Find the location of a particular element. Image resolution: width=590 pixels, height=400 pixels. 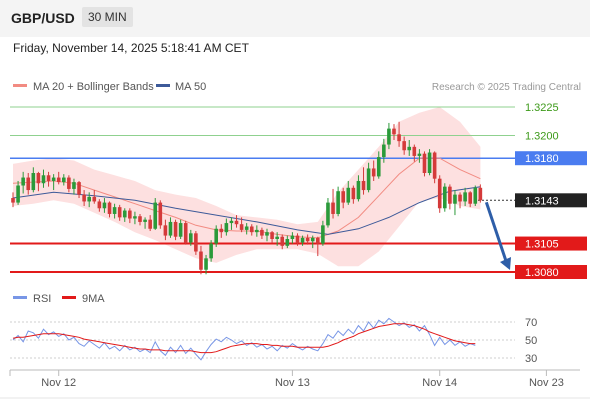

header-bar: GBP/USD 30 MIN is located at coordinates (295, 18).